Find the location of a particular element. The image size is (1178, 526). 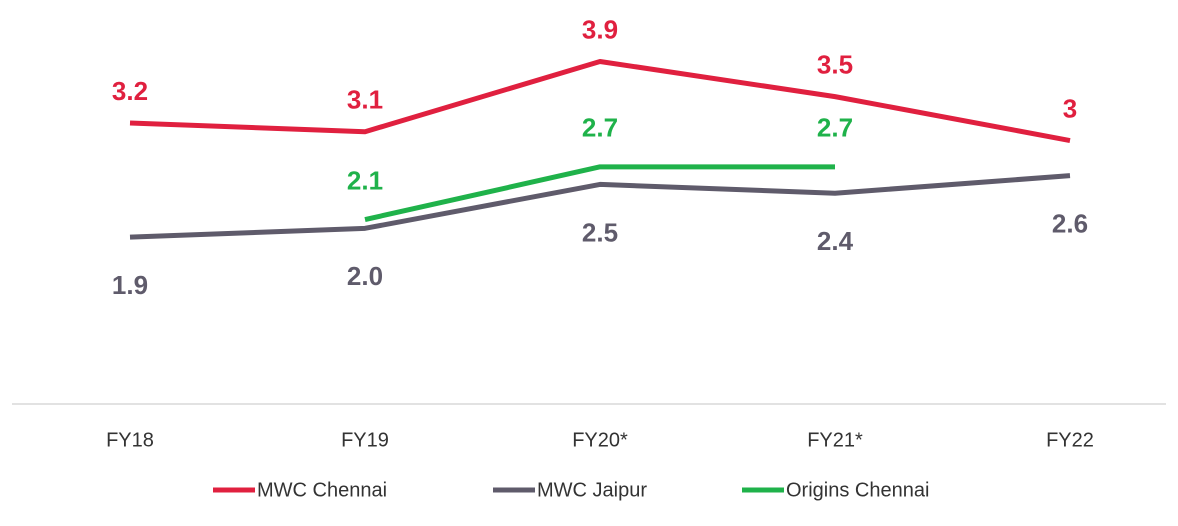

x-tick-label: FY21* is located at coordinates (835, 440).